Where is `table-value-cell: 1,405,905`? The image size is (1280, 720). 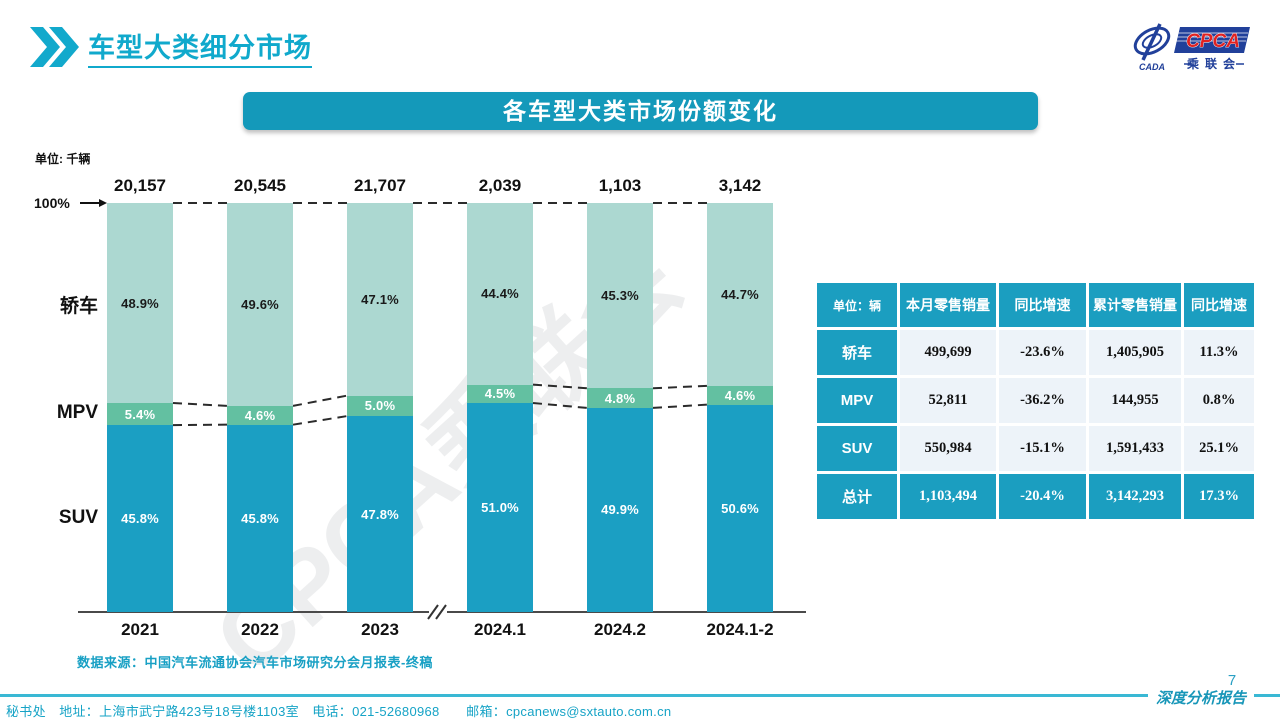
table-value-cell: 1,405,905 is located at coordinates (1135, 352).